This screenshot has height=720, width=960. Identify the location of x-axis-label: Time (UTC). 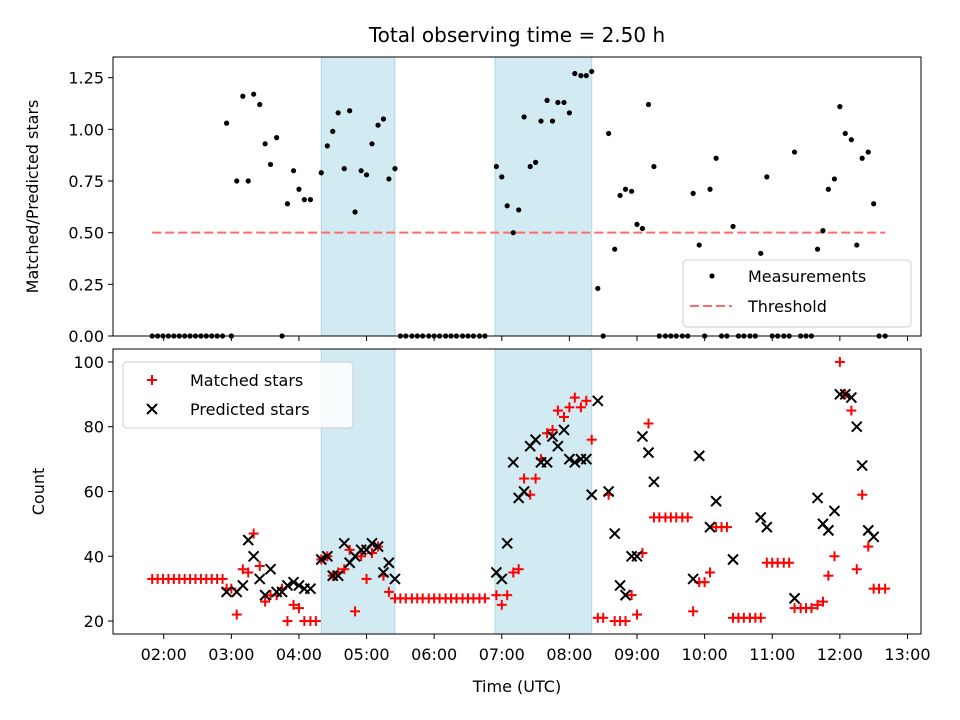
(516, 686).